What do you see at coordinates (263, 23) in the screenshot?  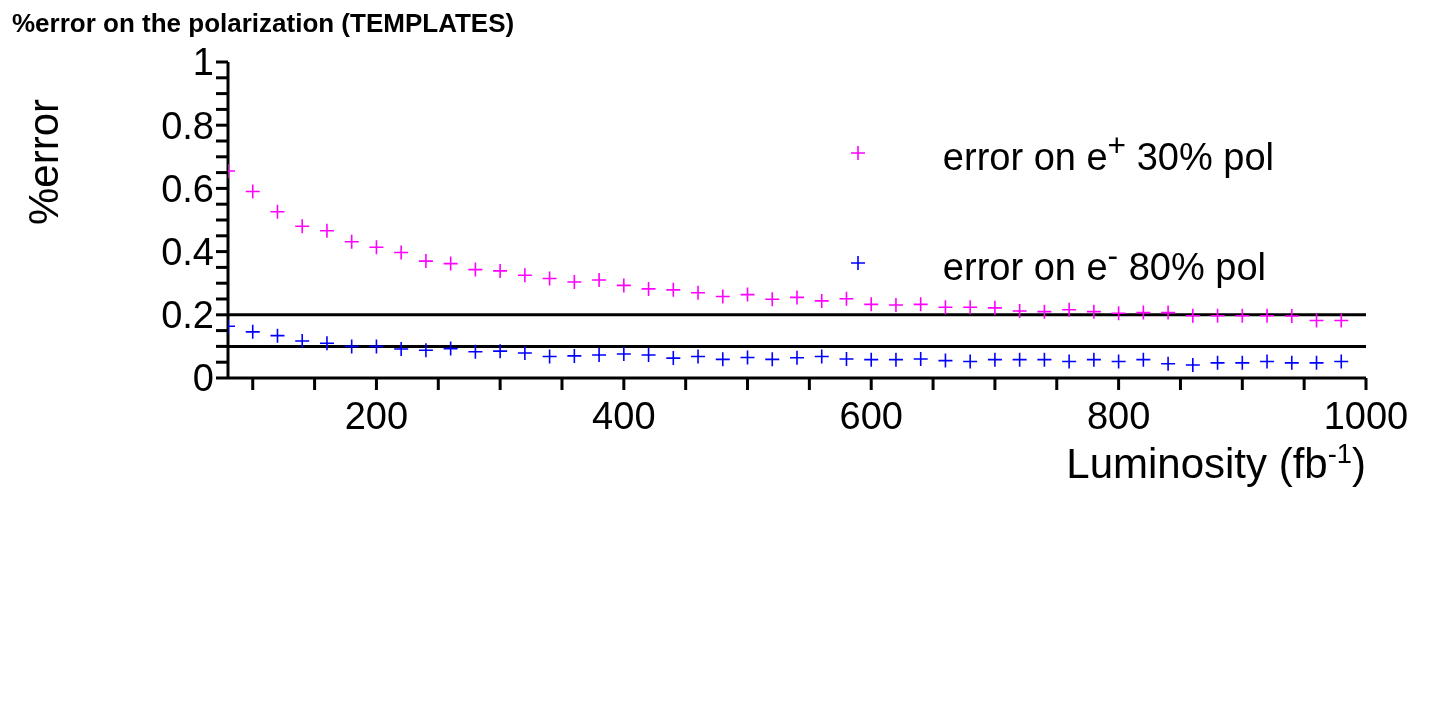 I see `chart-title: %error on the polarization (TEMPLATES)` at bounding box center [263, 23].